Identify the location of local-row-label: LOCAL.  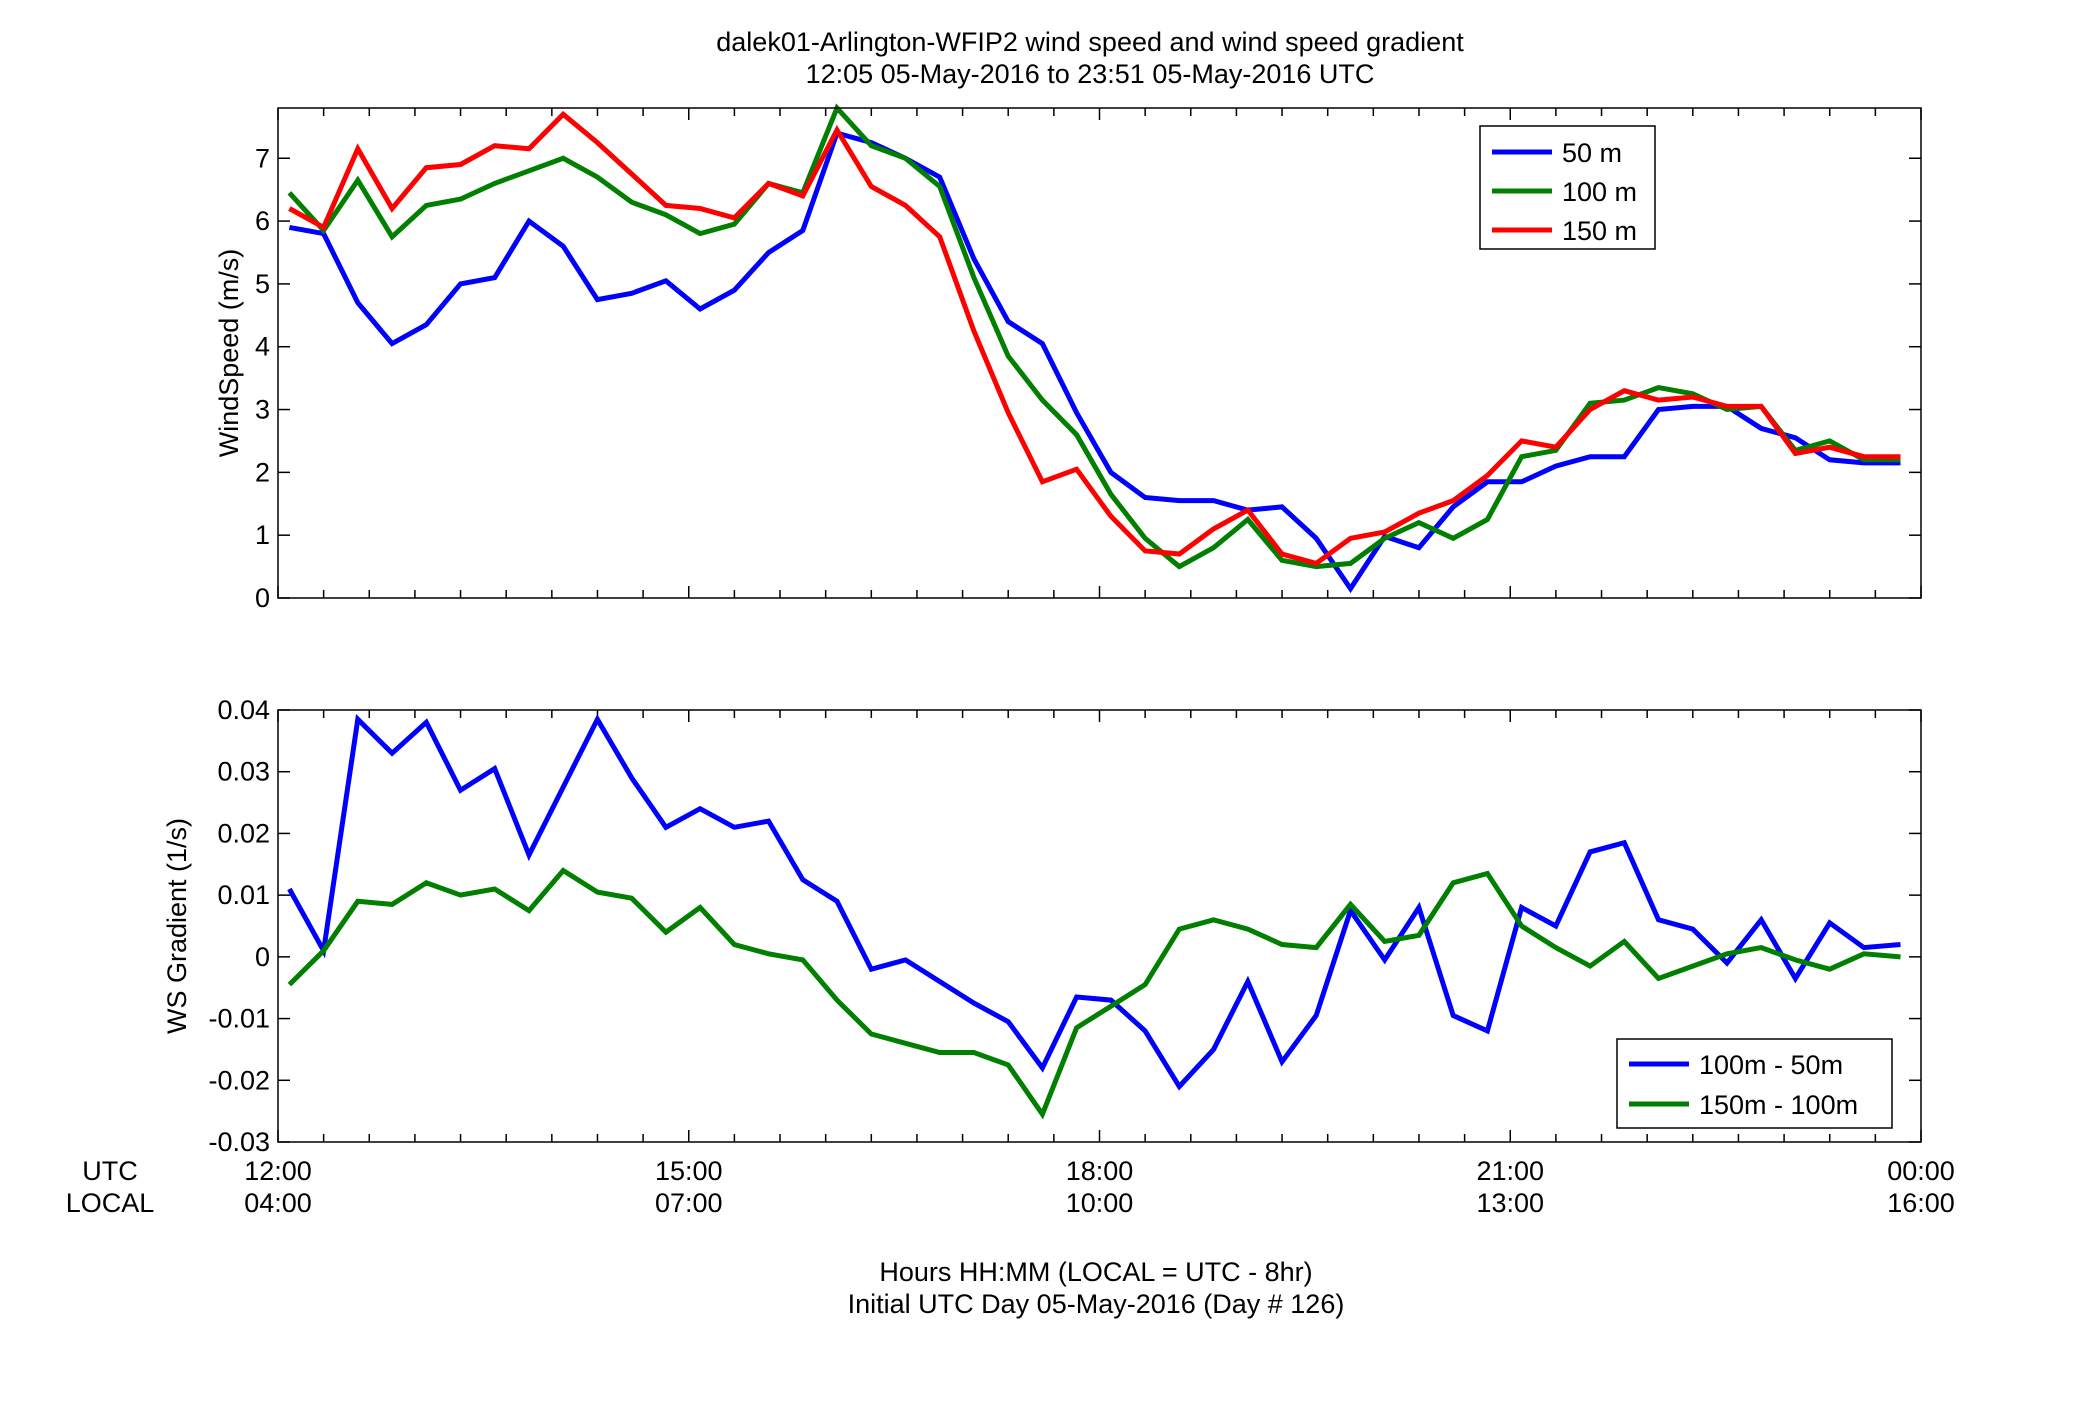
(110, 1203).